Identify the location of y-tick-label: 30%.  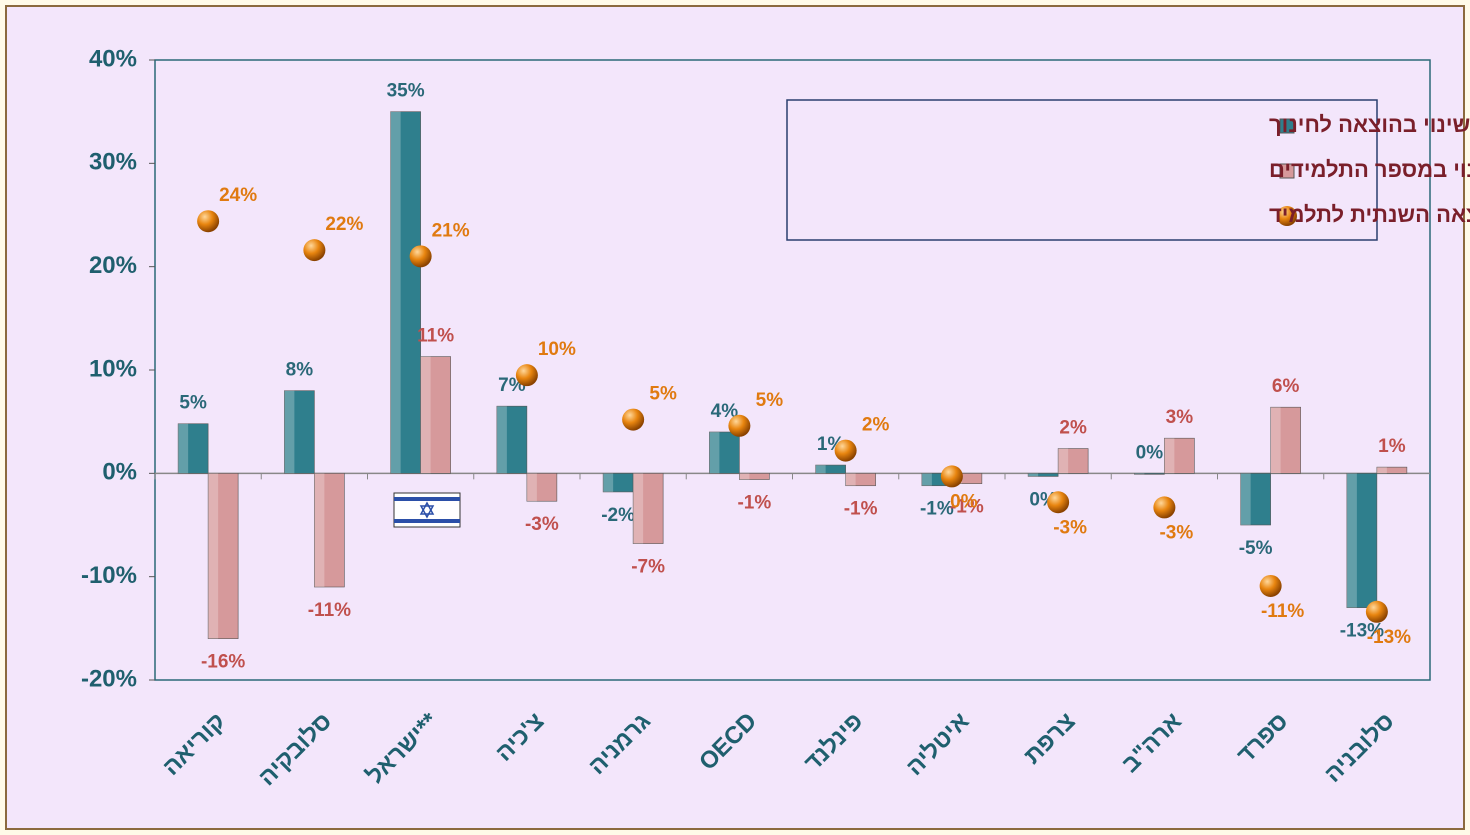
(113, 162).